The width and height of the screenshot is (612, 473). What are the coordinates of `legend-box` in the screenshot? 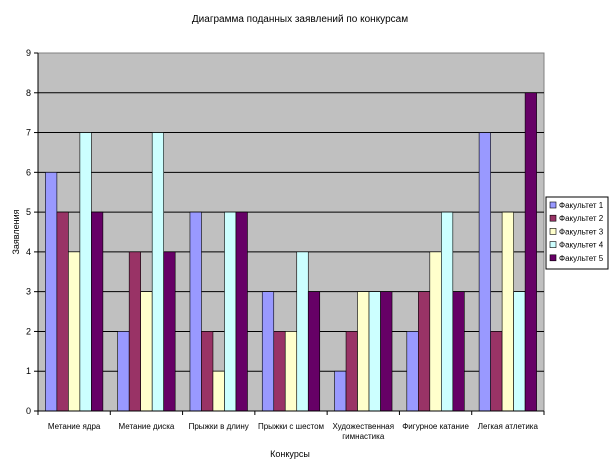 It's located at (577, 233).